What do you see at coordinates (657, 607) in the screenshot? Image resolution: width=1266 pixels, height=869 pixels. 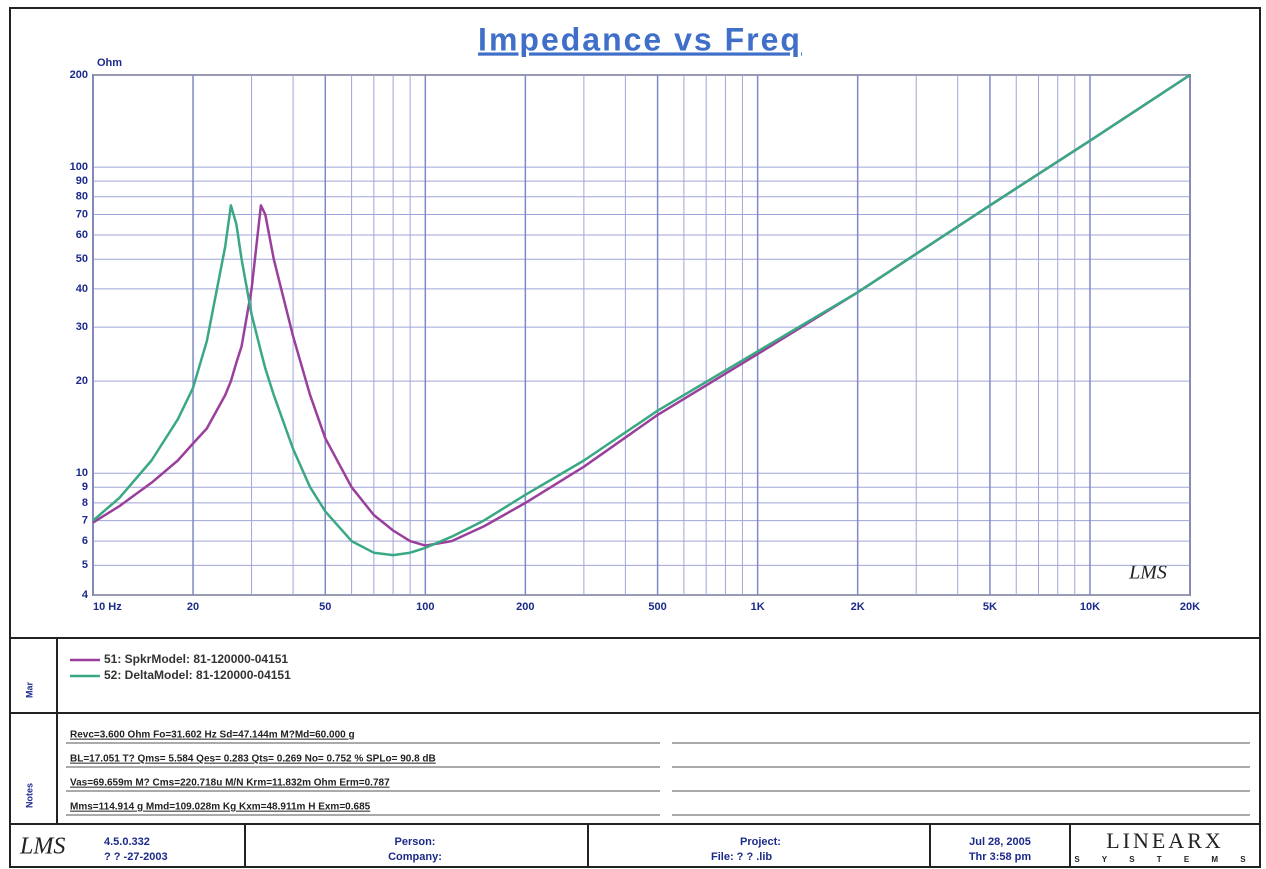 I see `x-tick-label: 500` at bounding box center [657, 607].